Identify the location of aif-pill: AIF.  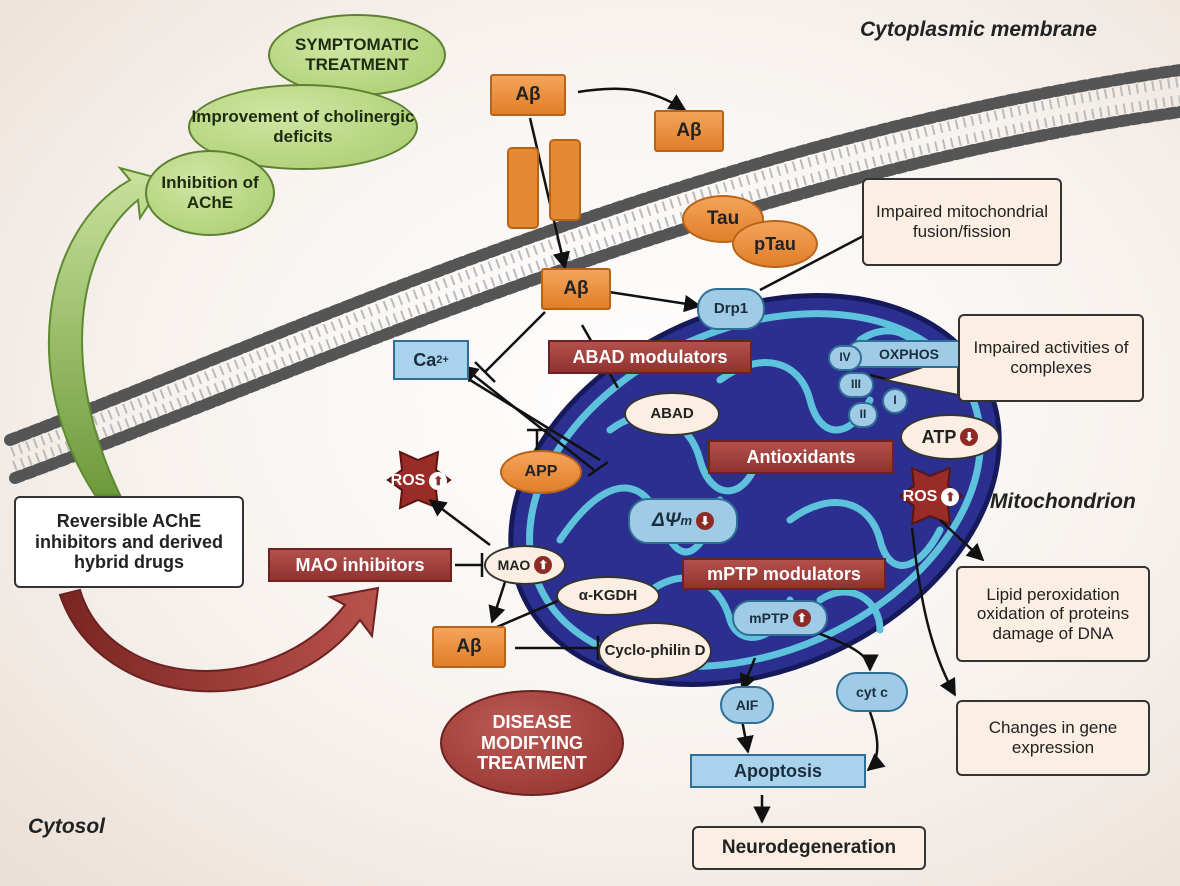
(747, 705).